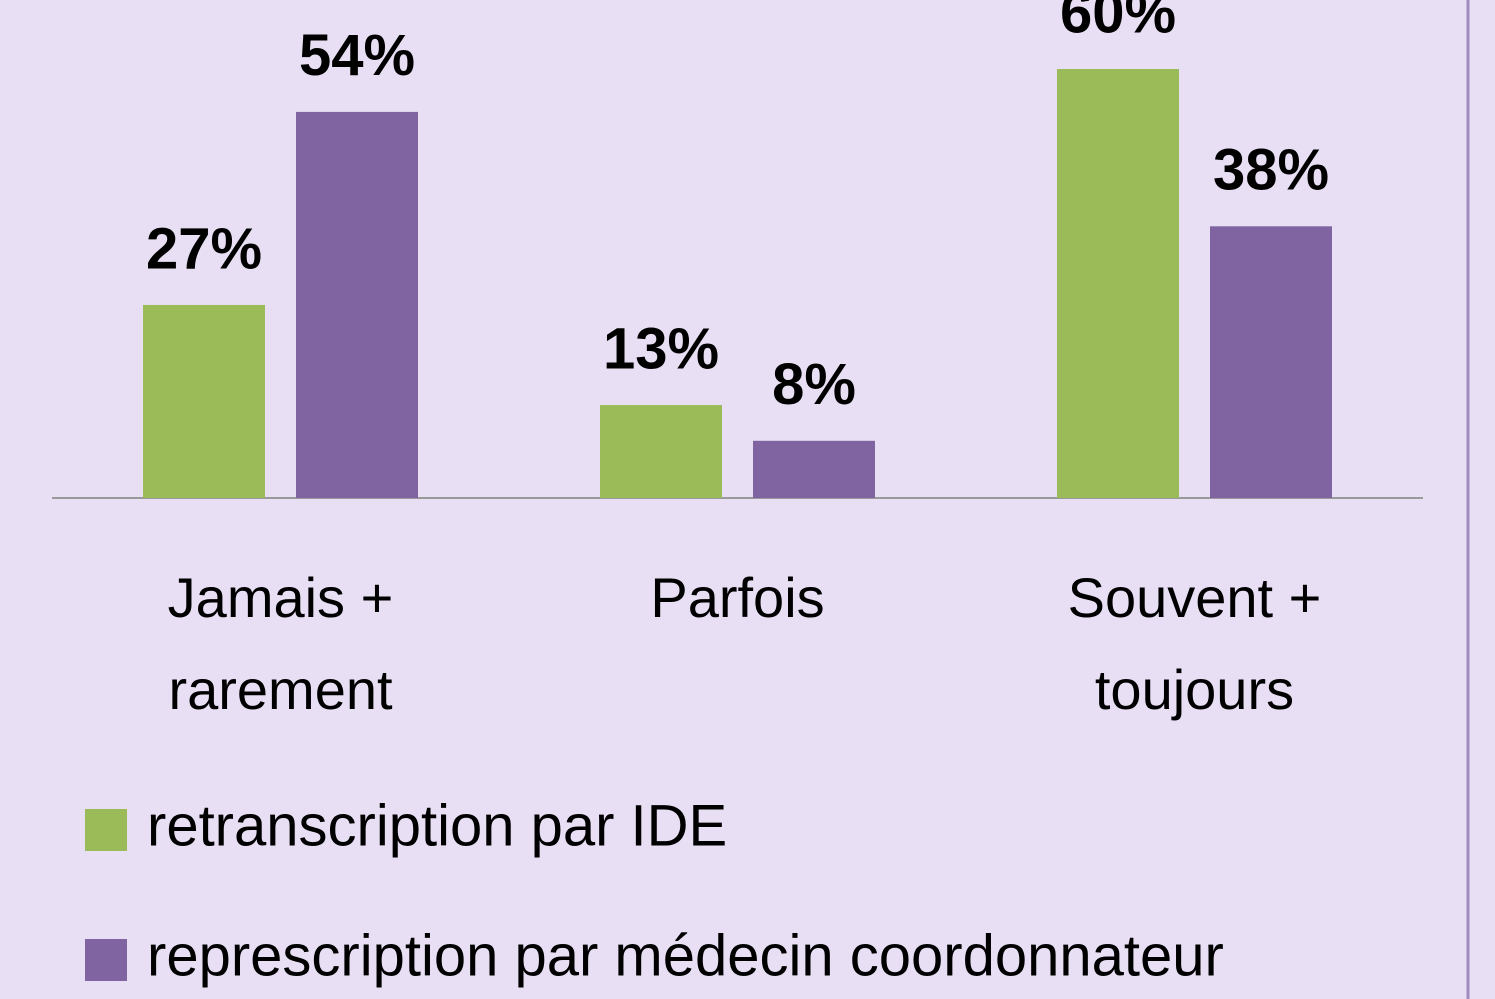 This screenshot has width=1495, height=999. I want to click on legend-label: retranscription par IDE, so click(437, 825).